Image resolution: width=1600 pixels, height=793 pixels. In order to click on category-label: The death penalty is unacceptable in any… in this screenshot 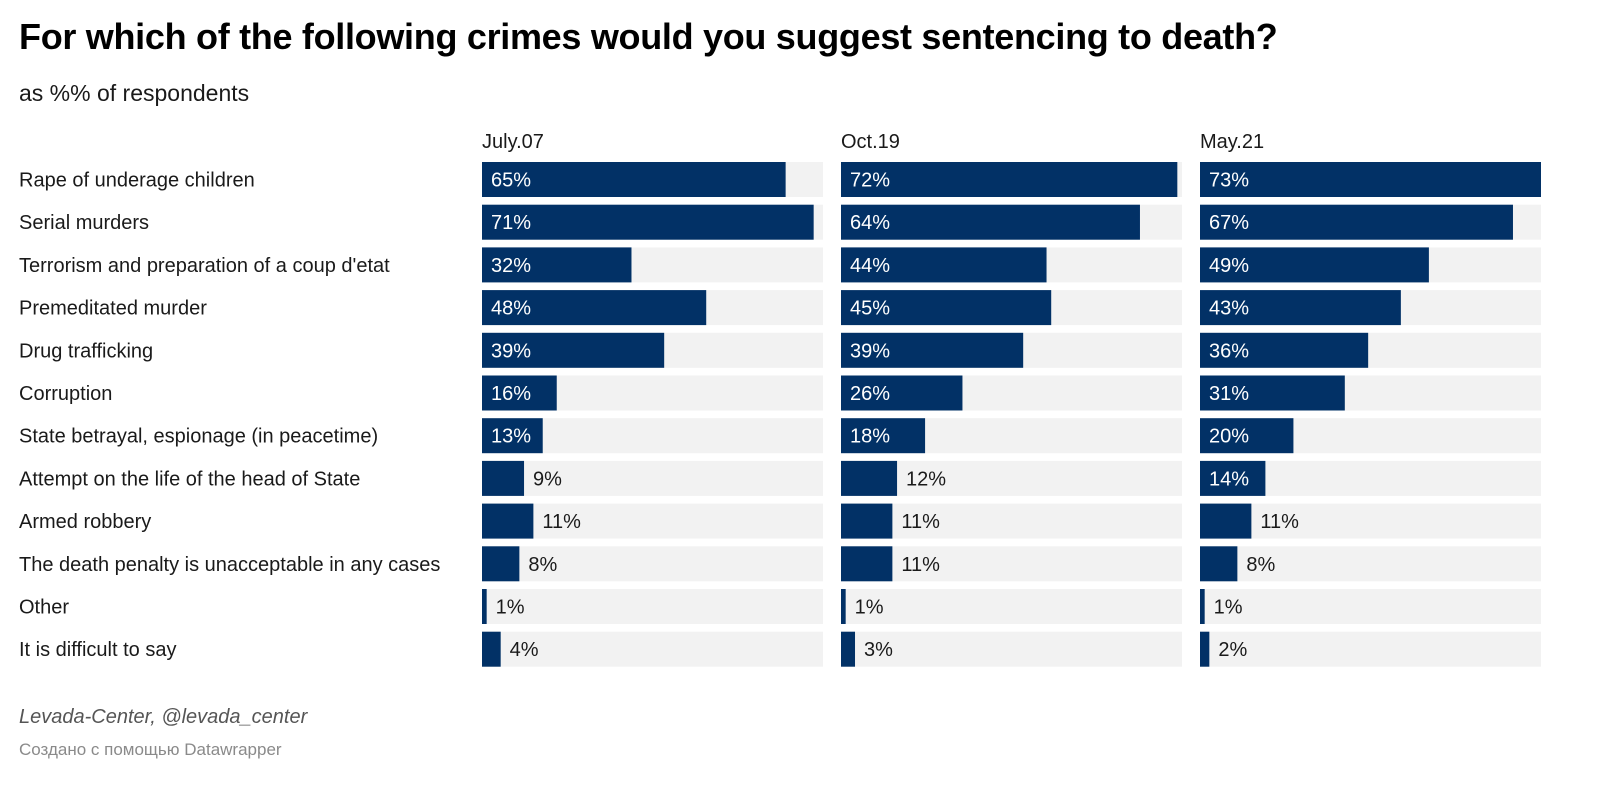, I will do `click(229, 565)`.